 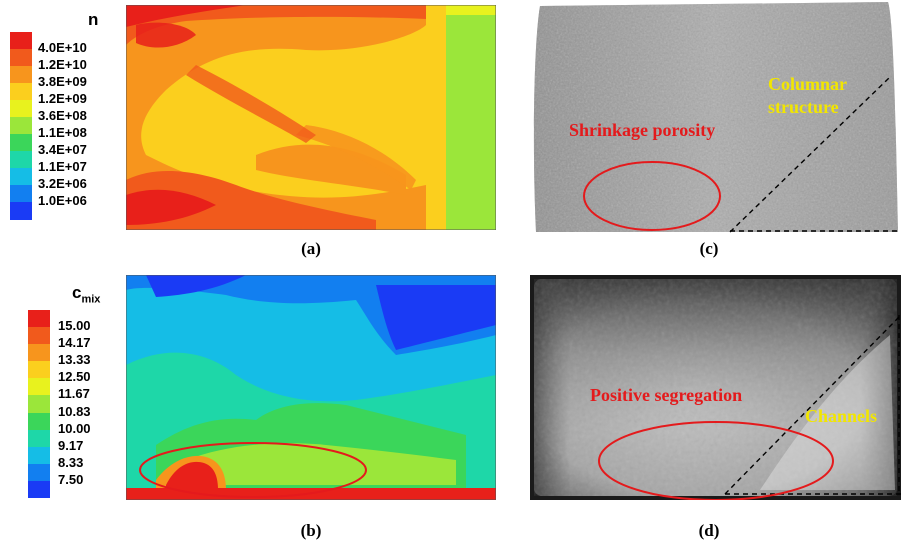 What do you see at coordinates (803, 107) in the screenshot?
I see `label-structure: structure` at bounding box center [803, 107].